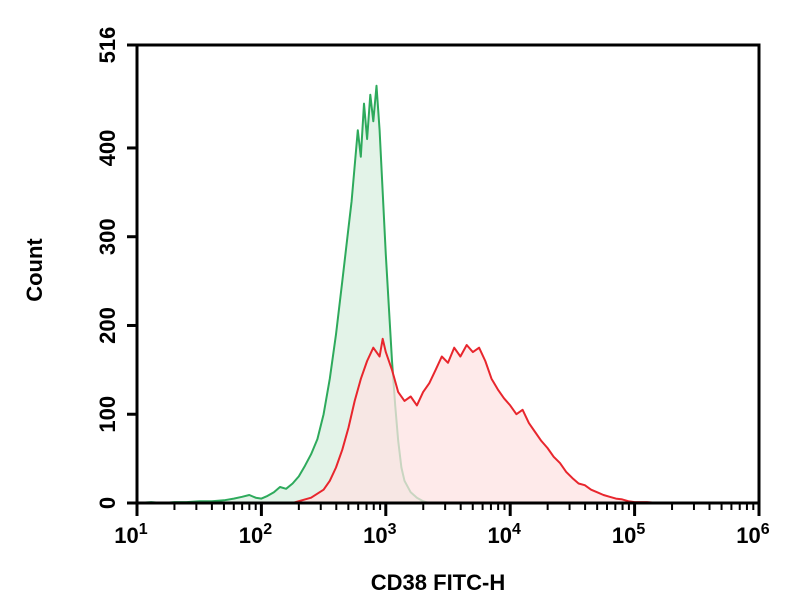  I want to click on x-tick-exponent: 1, so click(143, 529).